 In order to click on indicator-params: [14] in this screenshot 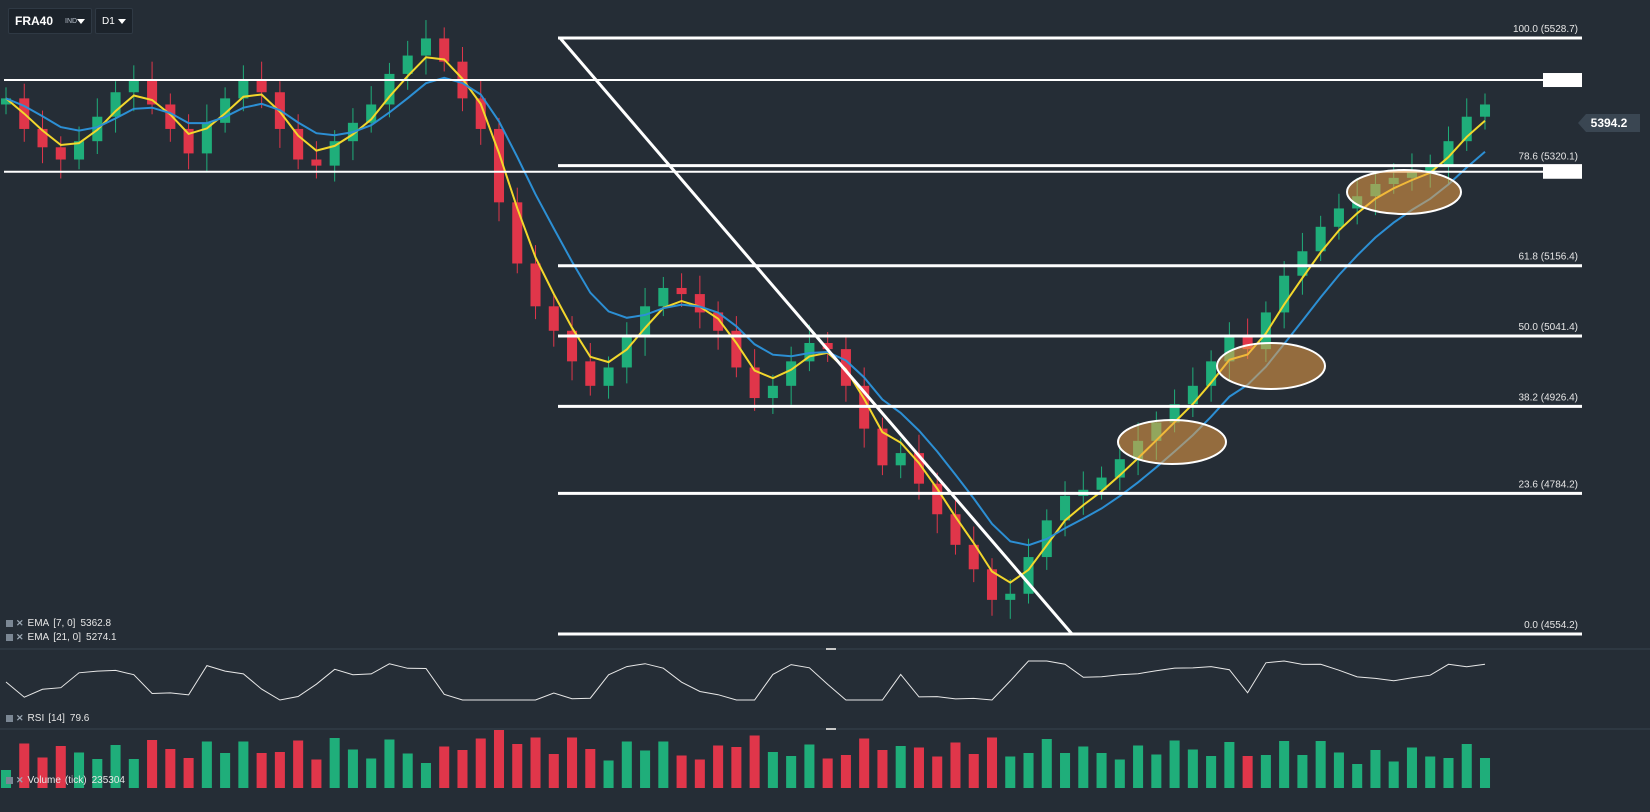, I will do `click(56, 718)`.